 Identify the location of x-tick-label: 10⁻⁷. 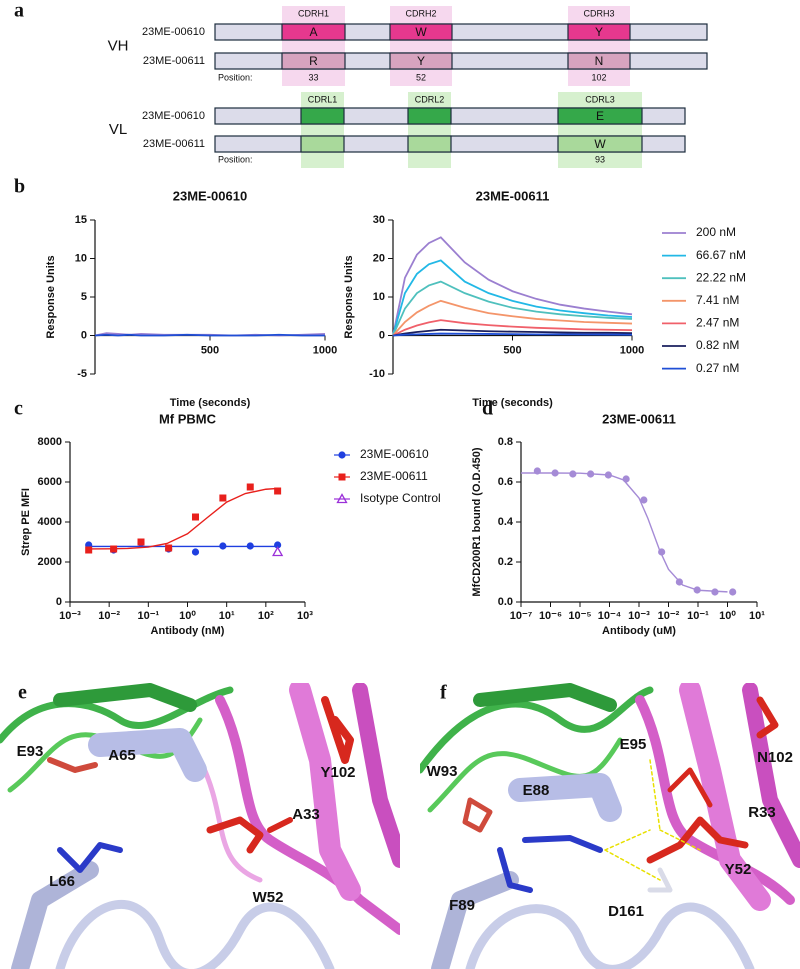
(521, 616).